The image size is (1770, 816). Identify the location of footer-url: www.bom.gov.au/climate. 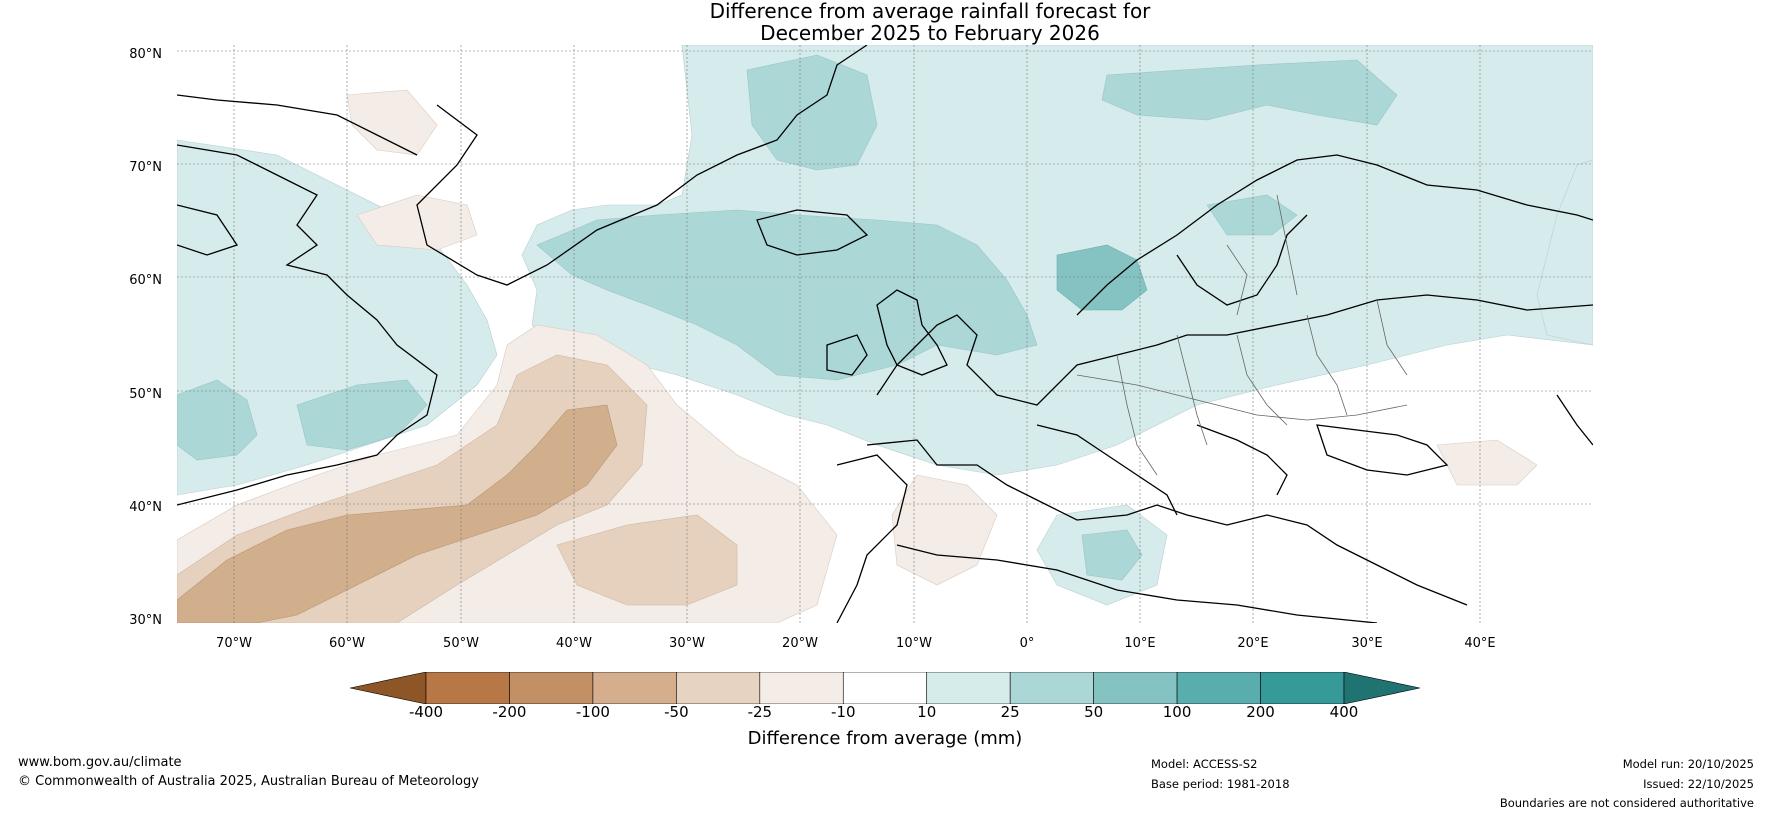
(100, 762).